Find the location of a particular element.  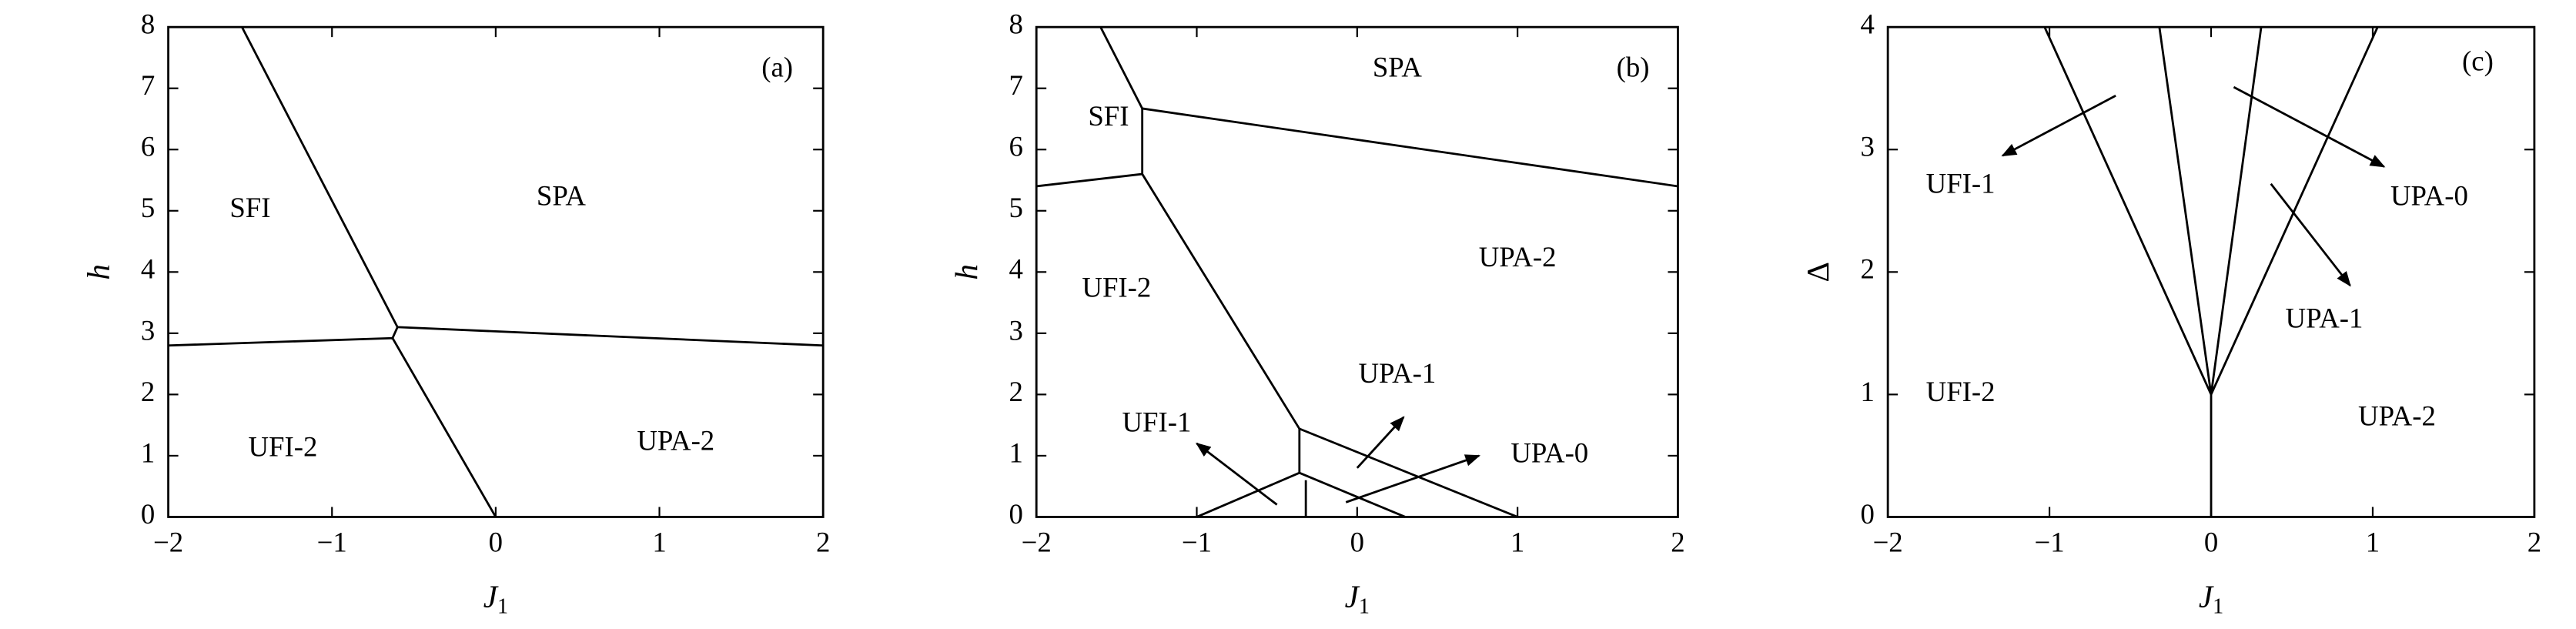

region-label: (b) is located at coordinates (1634, 66).